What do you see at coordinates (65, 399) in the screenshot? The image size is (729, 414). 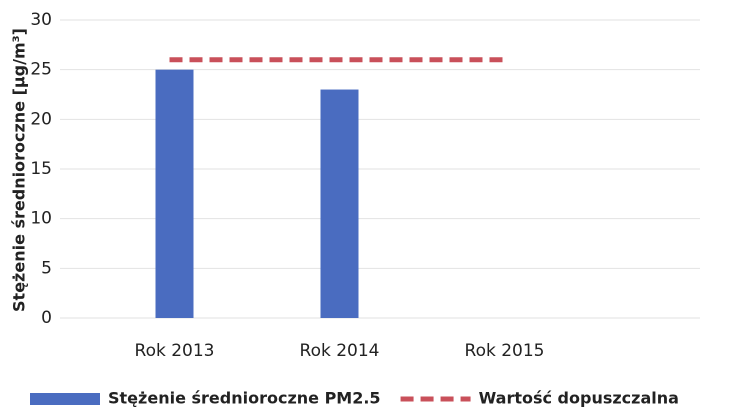 I see `legend-swatch` at bounding box center [65, 399].